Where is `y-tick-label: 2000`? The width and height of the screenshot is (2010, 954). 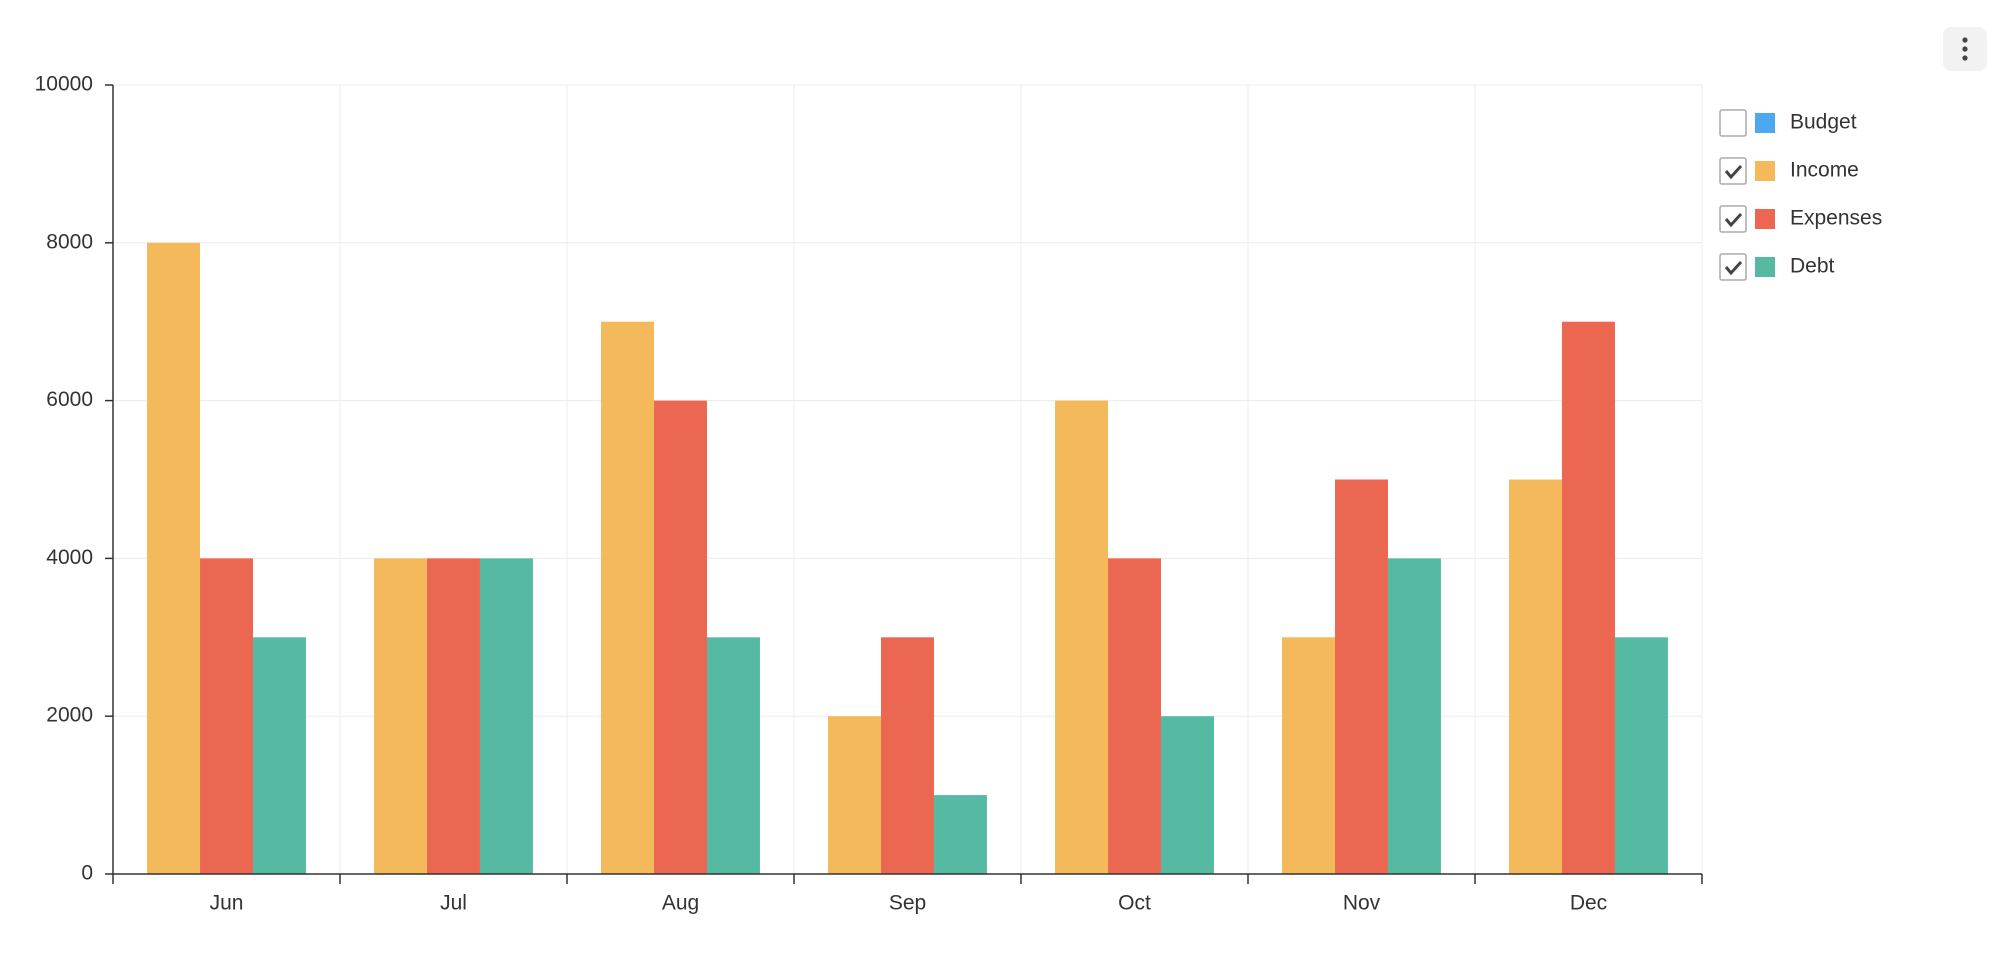
y-tick-label: 2000 is located at coordinates (69, 715).